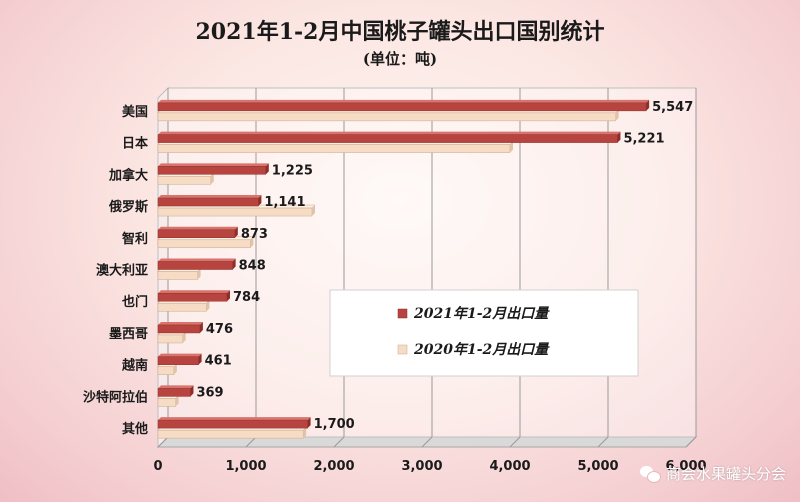  What do you see at coordinates (672, 107) in the screenshot?
I see `data-label: 5,547` at bounding box center [672, 107].